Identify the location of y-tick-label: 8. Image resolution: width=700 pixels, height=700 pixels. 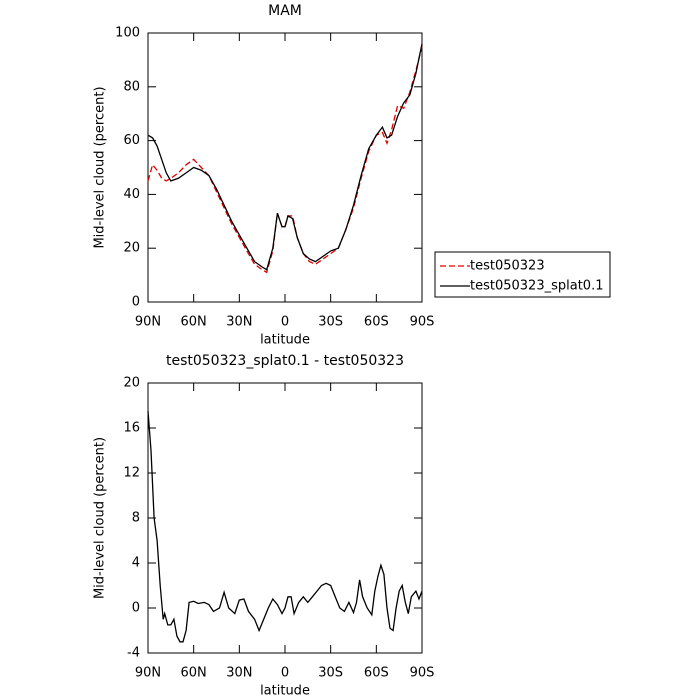
(136, 518).